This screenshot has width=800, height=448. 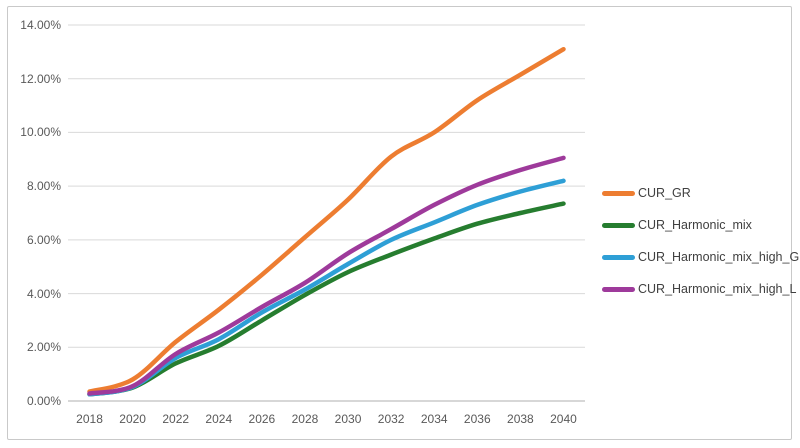 What do you see at coordinates (719, 257) in the screenshot?
I see `legend-label: CUR_Harmonic_mix_high_G` at bounding box center [719, 257].